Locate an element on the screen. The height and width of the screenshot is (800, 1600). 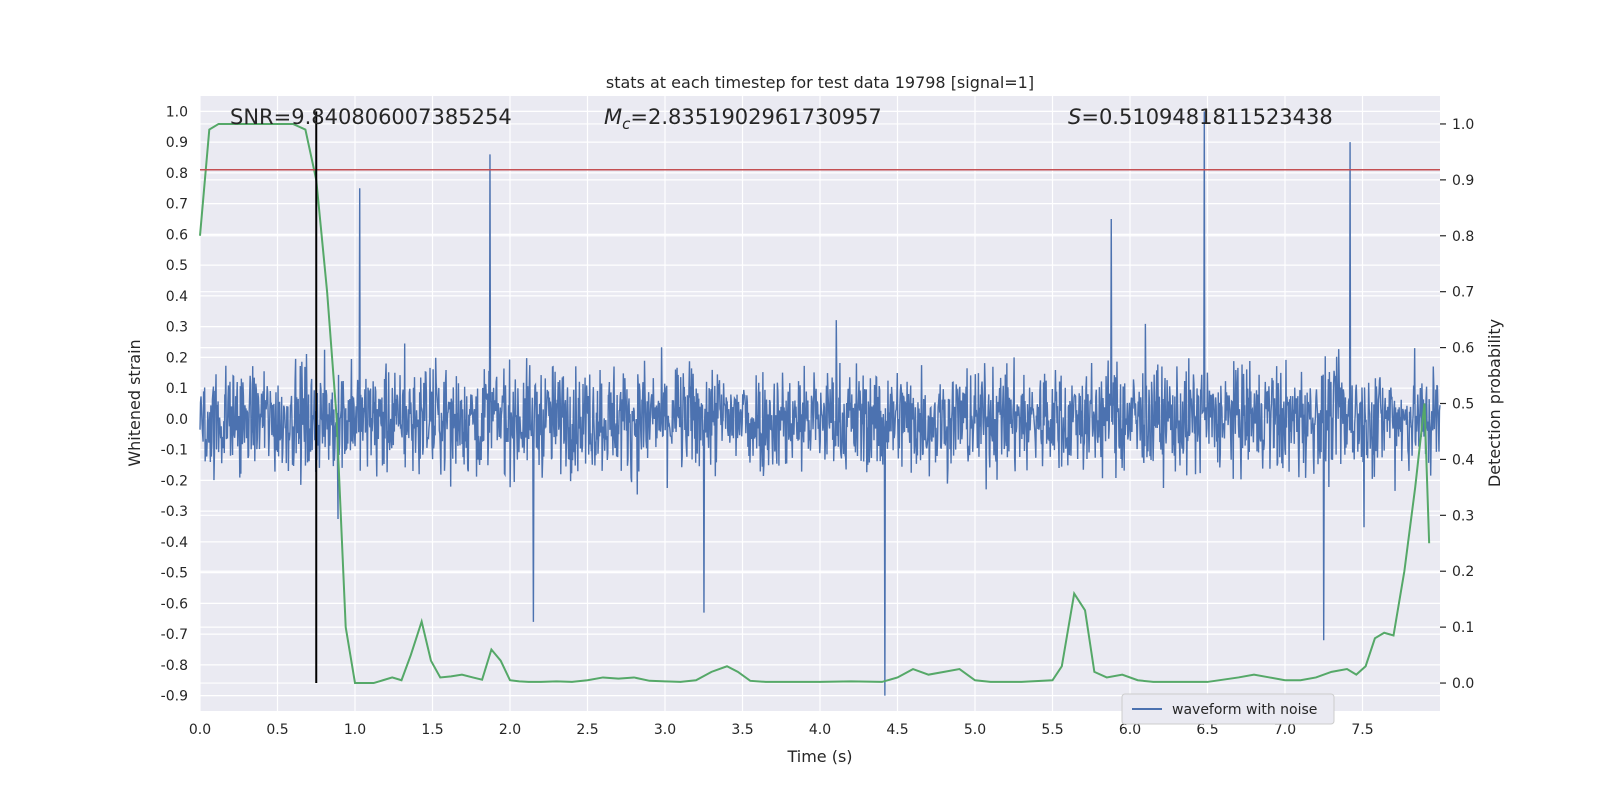
x-tick-label: 6.0 is located at coordinates (1130, 730).